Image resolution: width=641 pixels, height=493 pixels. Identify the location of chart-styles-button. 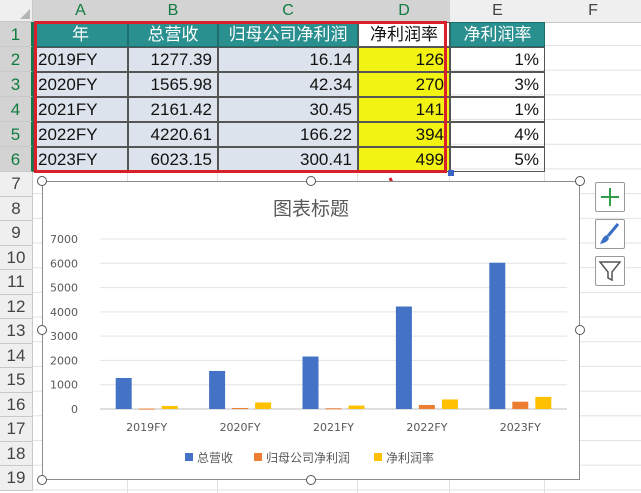
(610, 234).